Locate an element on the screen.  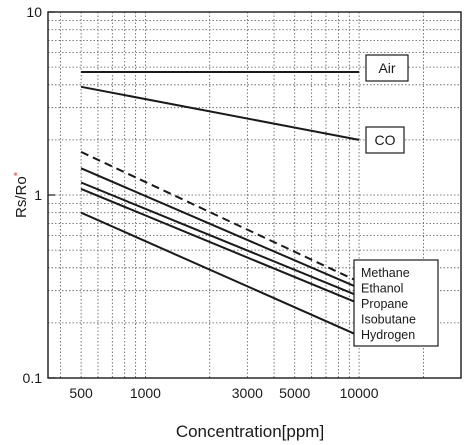
air-label-box: Air is located at coordinates (387, 68).